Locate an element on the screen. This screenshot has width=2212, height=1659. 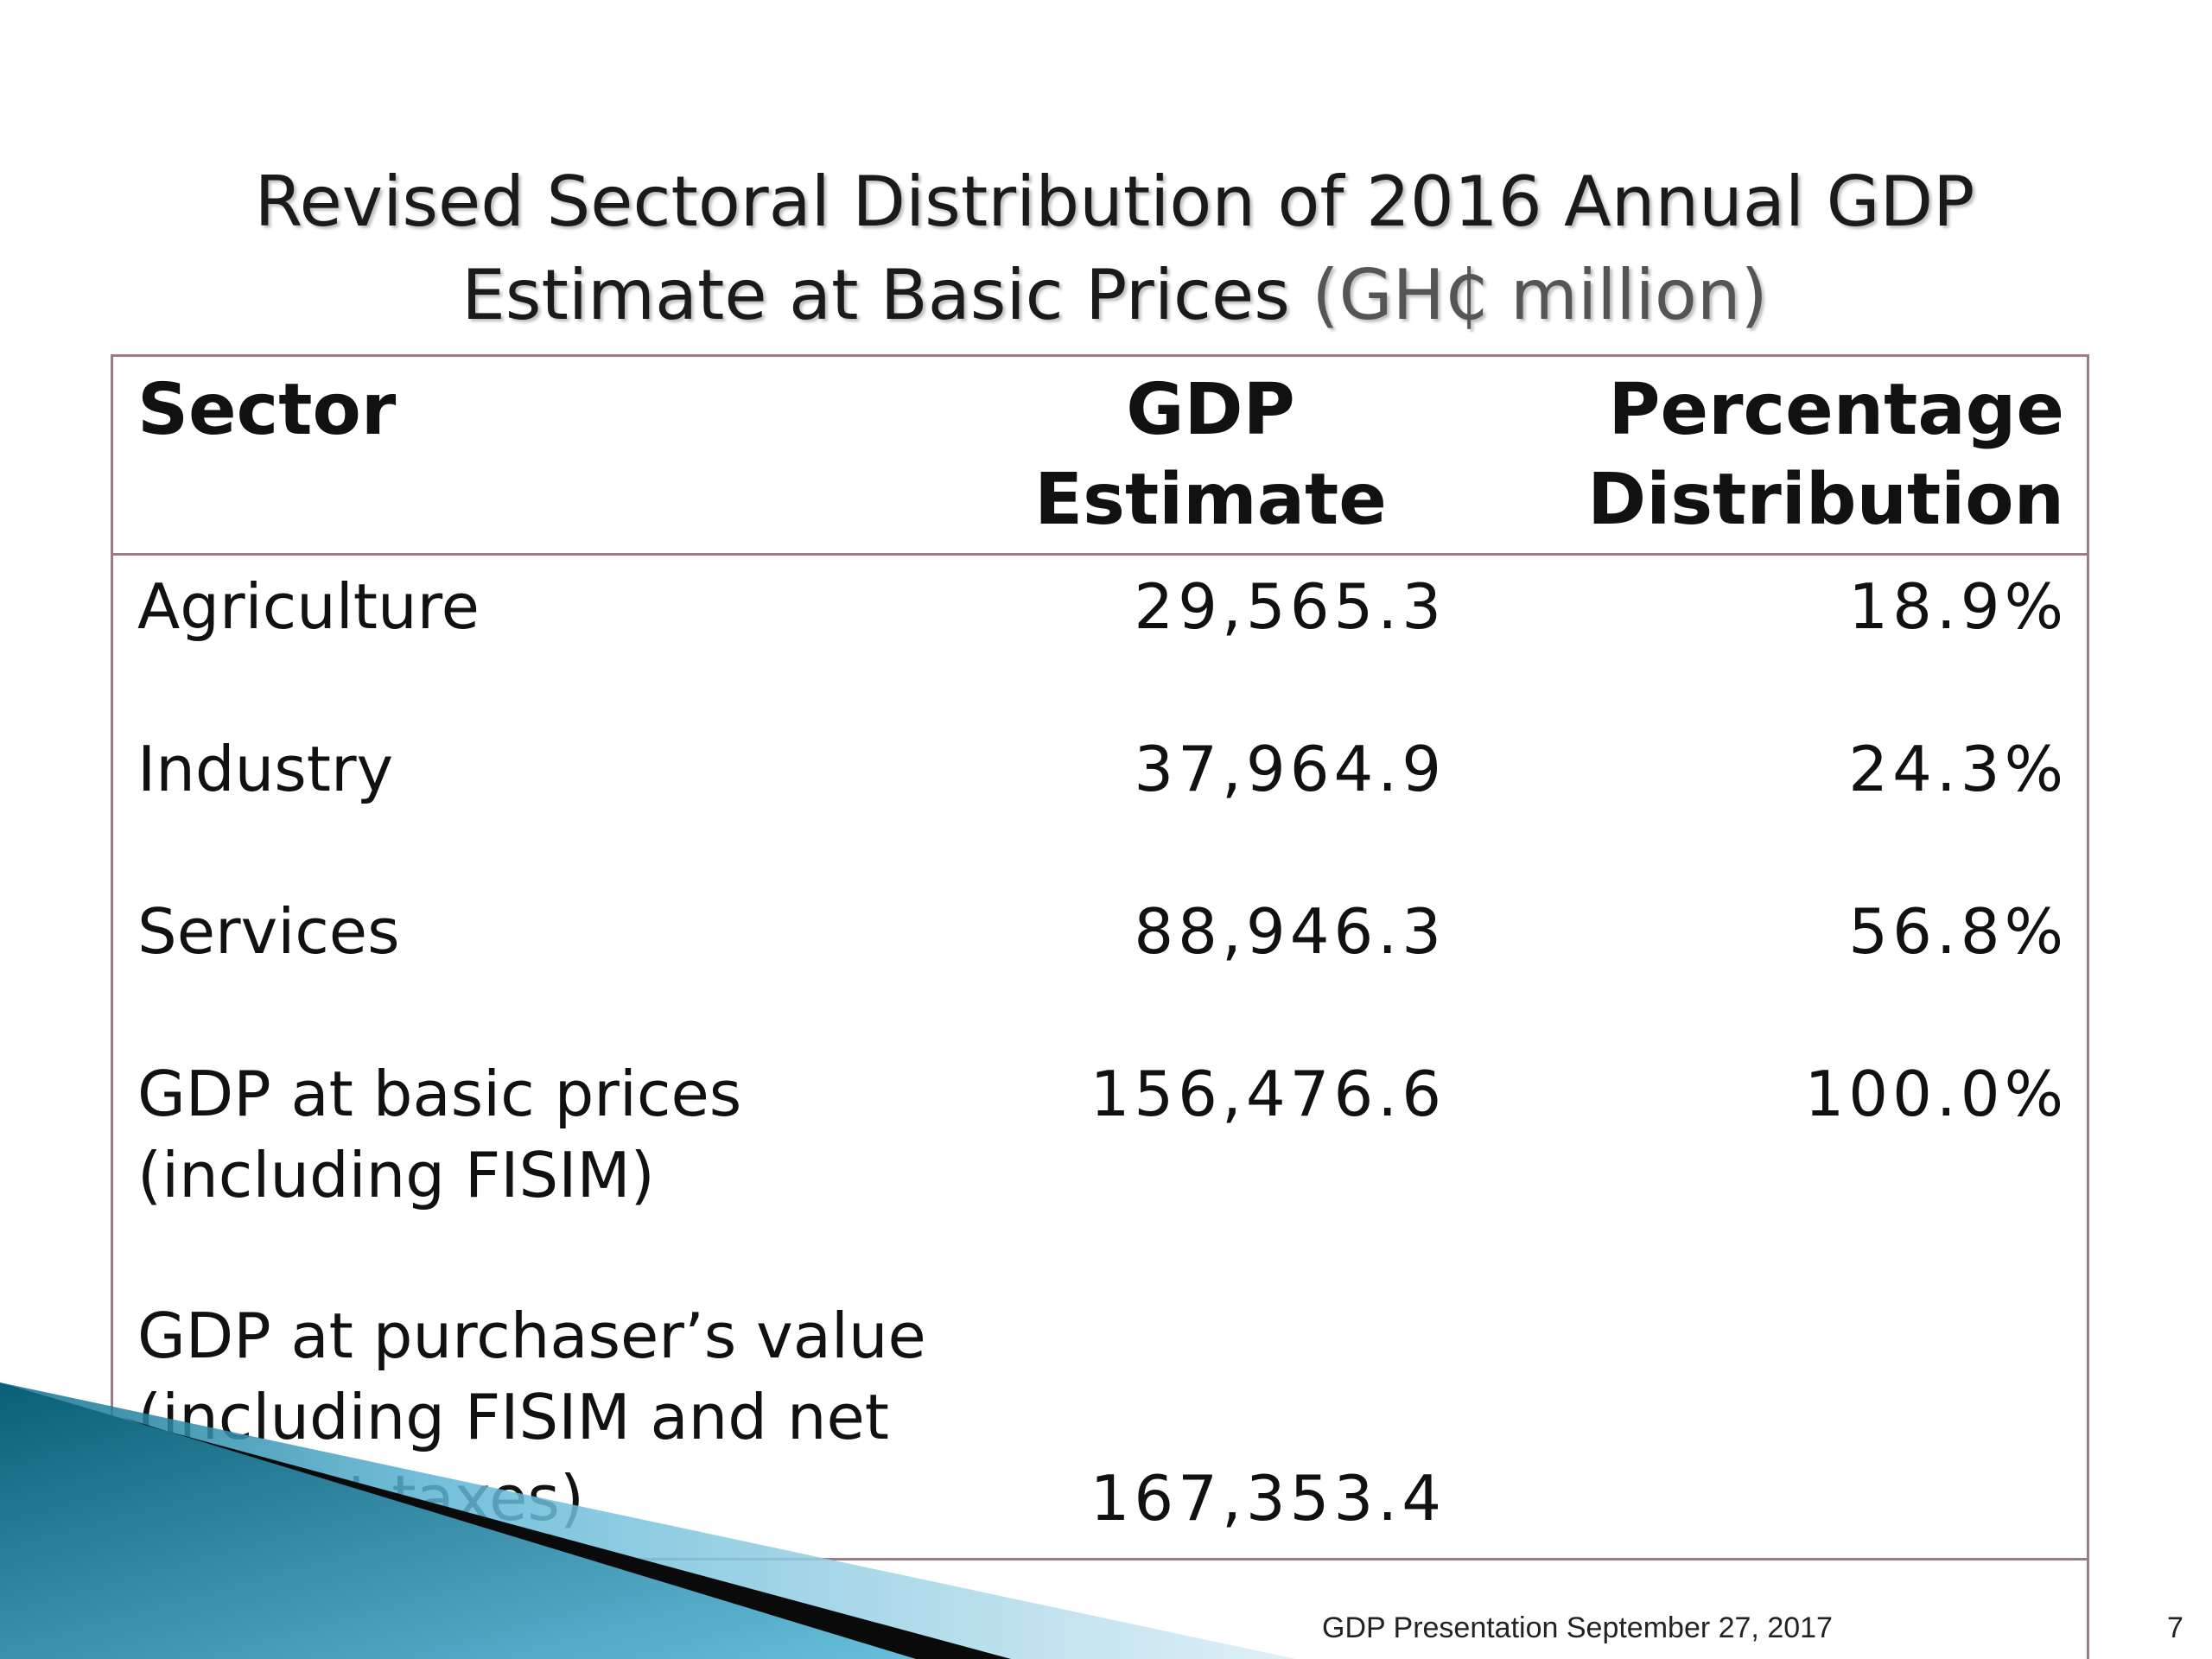
header-pct-line2: Distribution is located at coordinates (1825, 500).